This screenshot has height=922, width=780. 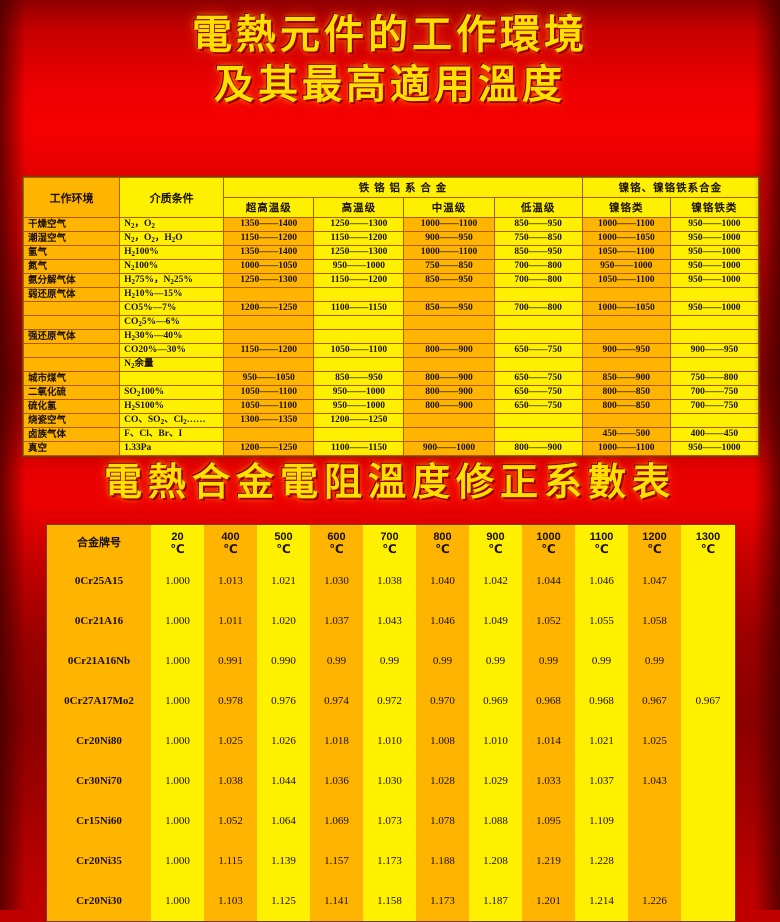 What do you see at coordinates (71, 392) in the screenshot?
I see `cell-working-environment: 二氧化硫` at bounding box center [71, 392].